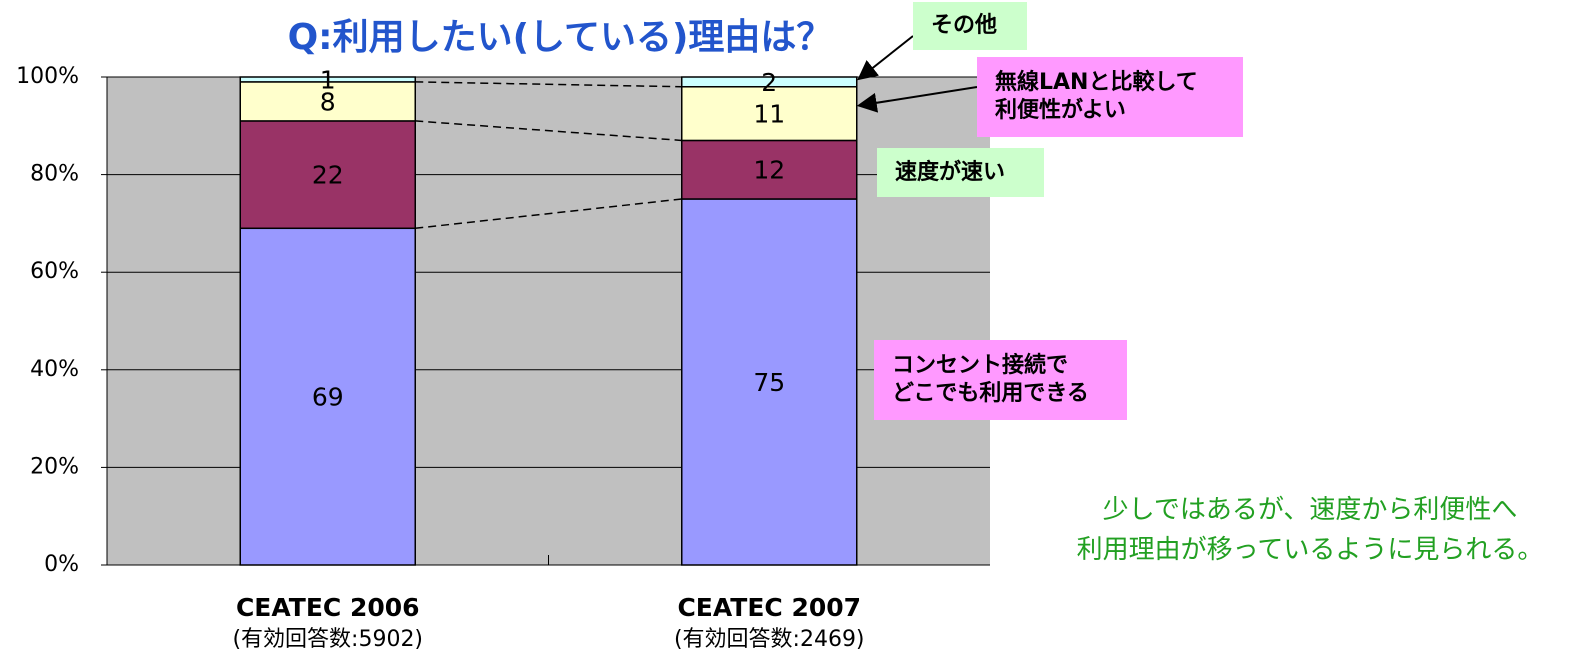 The width and height of the screenshot is (1593, 667). I want to click on y-tick-label: 40%, so click(54, 369).